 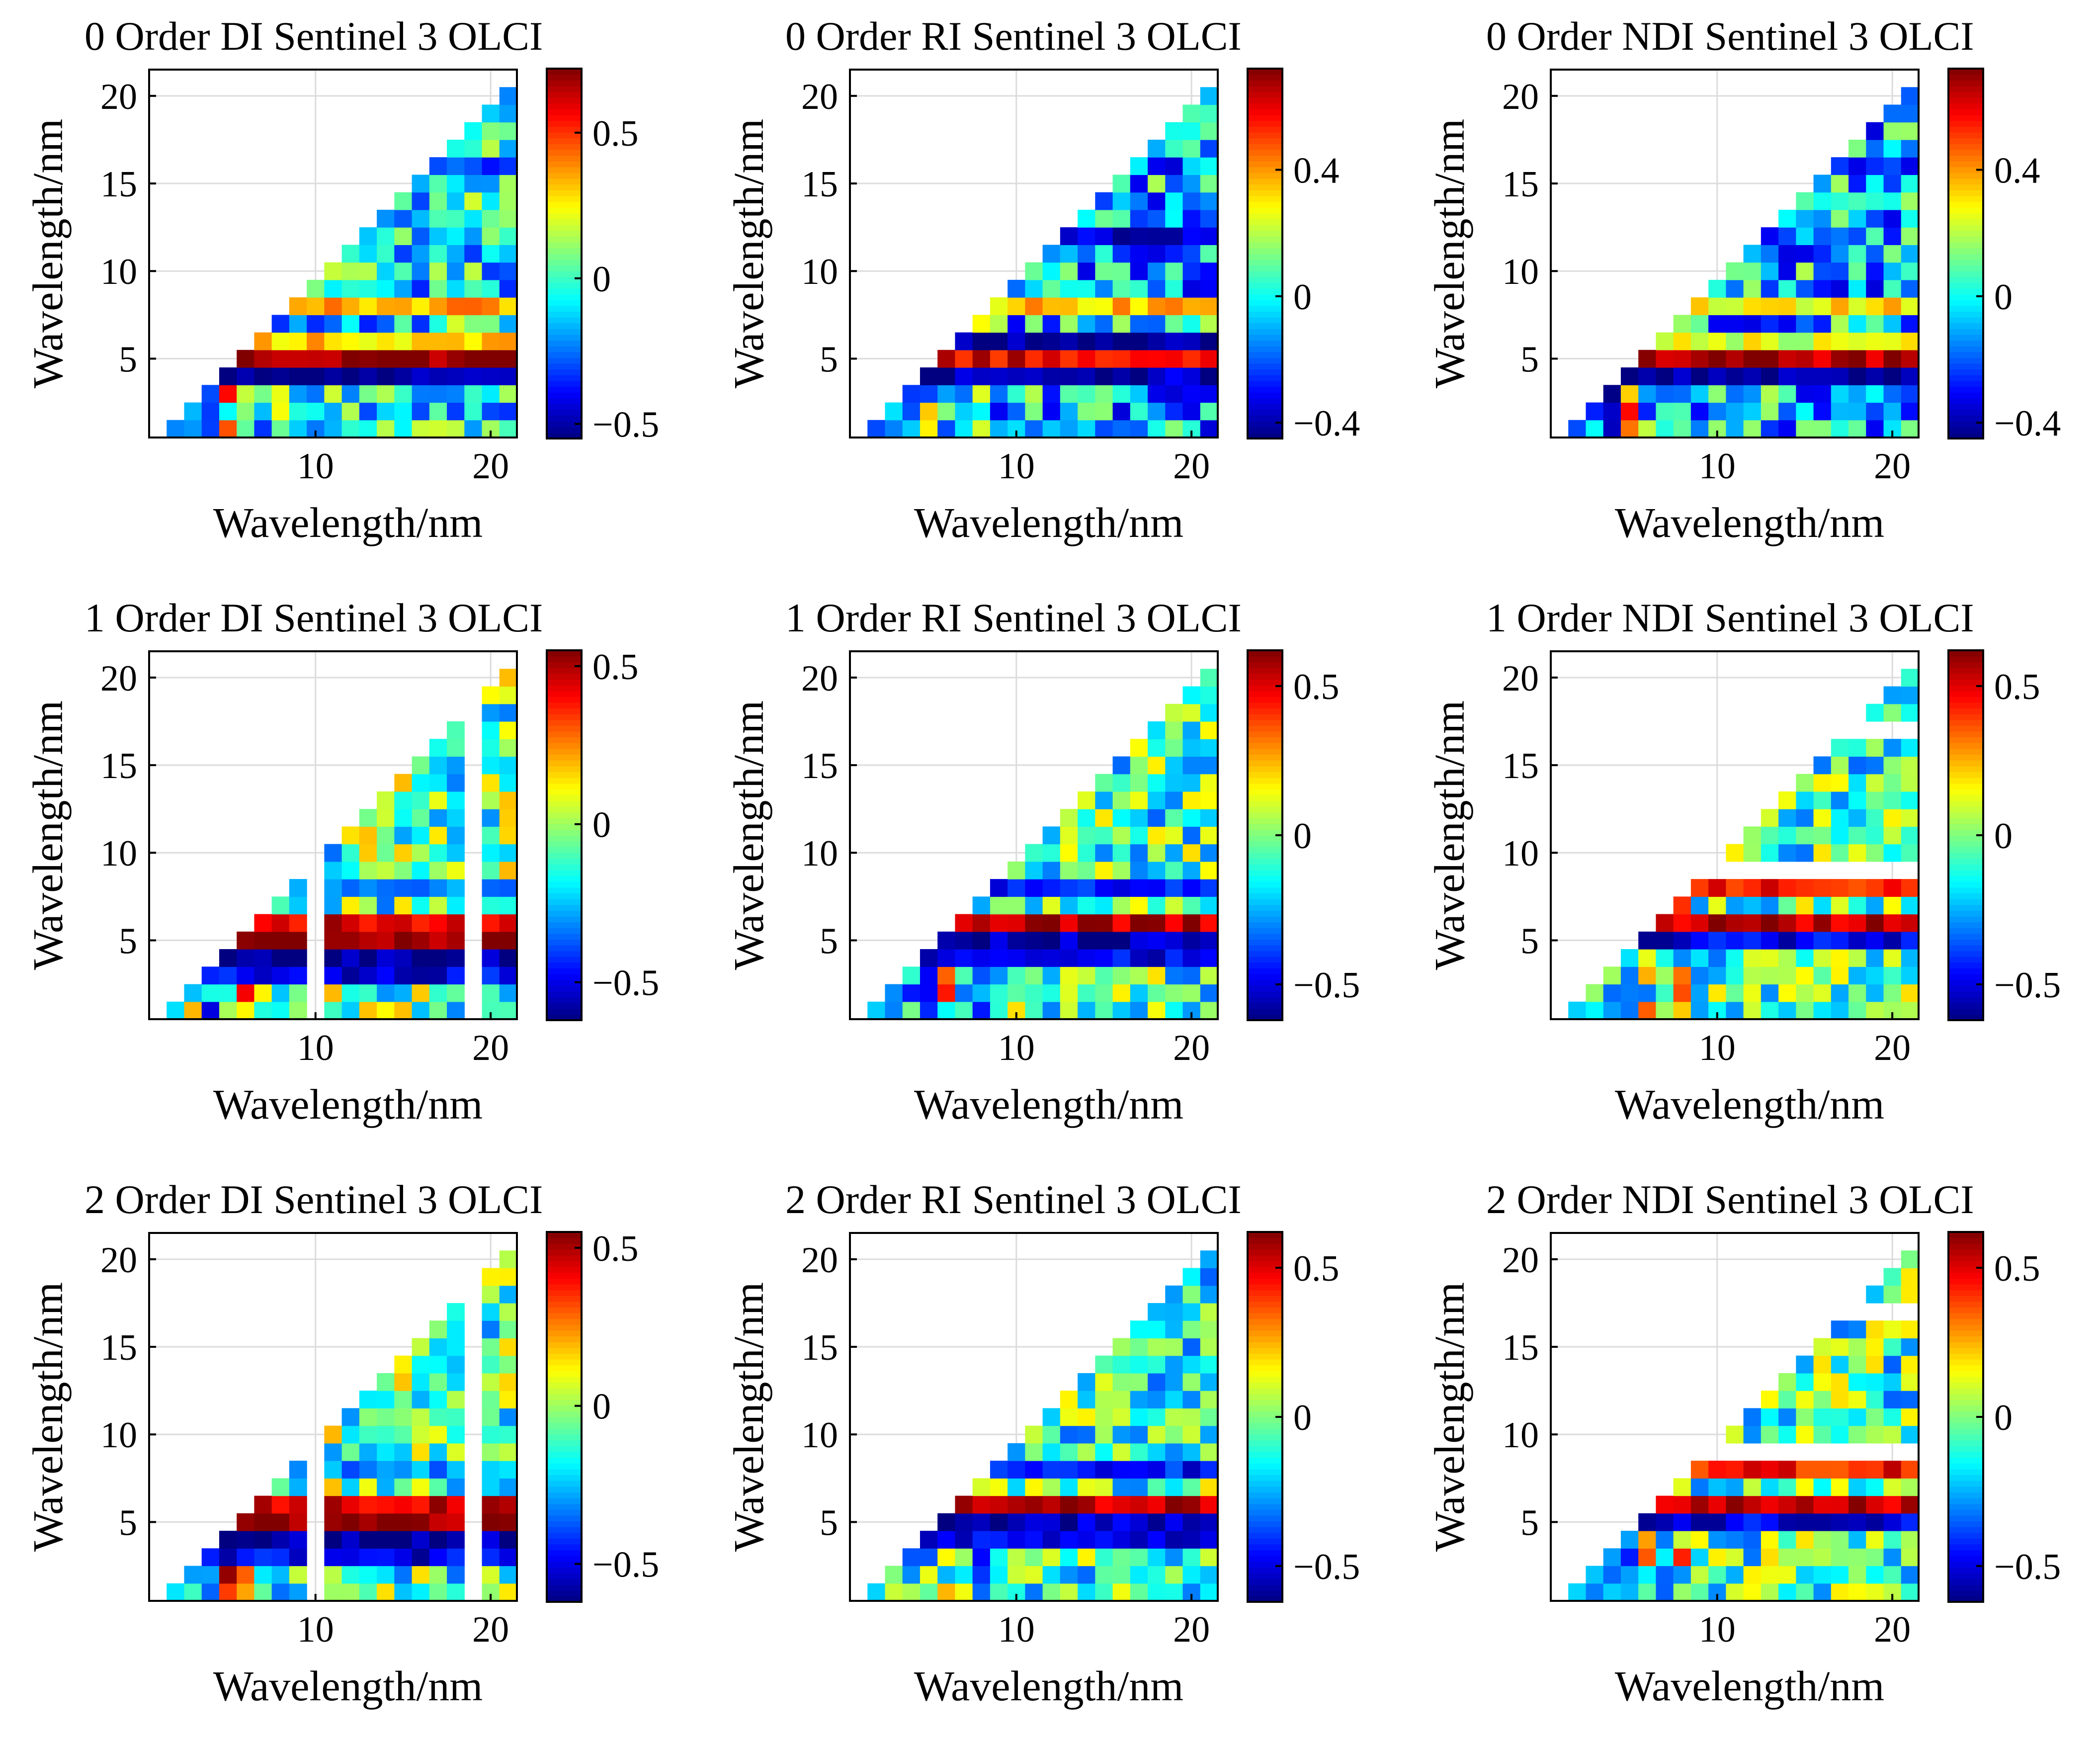 What do you see at coordinates (1520, 97) in the screenshot?
I see `y-tick-label: 20` at bounding box center [1520, 97].